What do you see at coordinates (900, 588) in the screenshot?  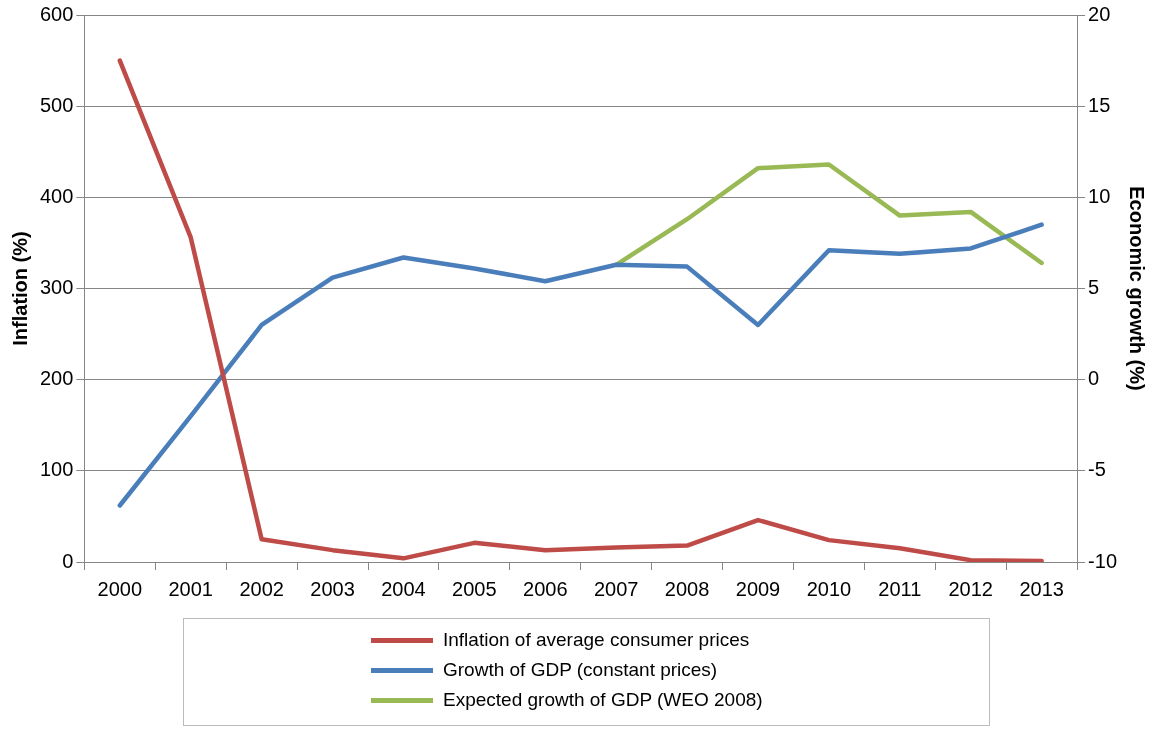 I see `x-tick-label: 2011` at bounding box center [900, 588].